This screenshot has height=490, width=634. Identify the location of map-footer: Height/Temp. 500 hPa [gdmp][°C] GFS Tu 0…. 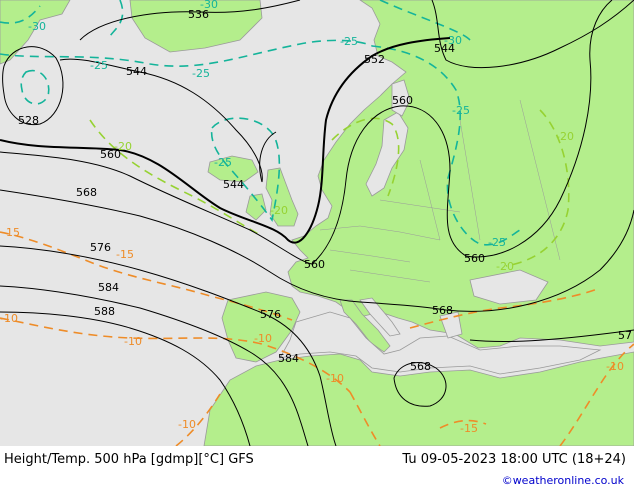
(317, 468).